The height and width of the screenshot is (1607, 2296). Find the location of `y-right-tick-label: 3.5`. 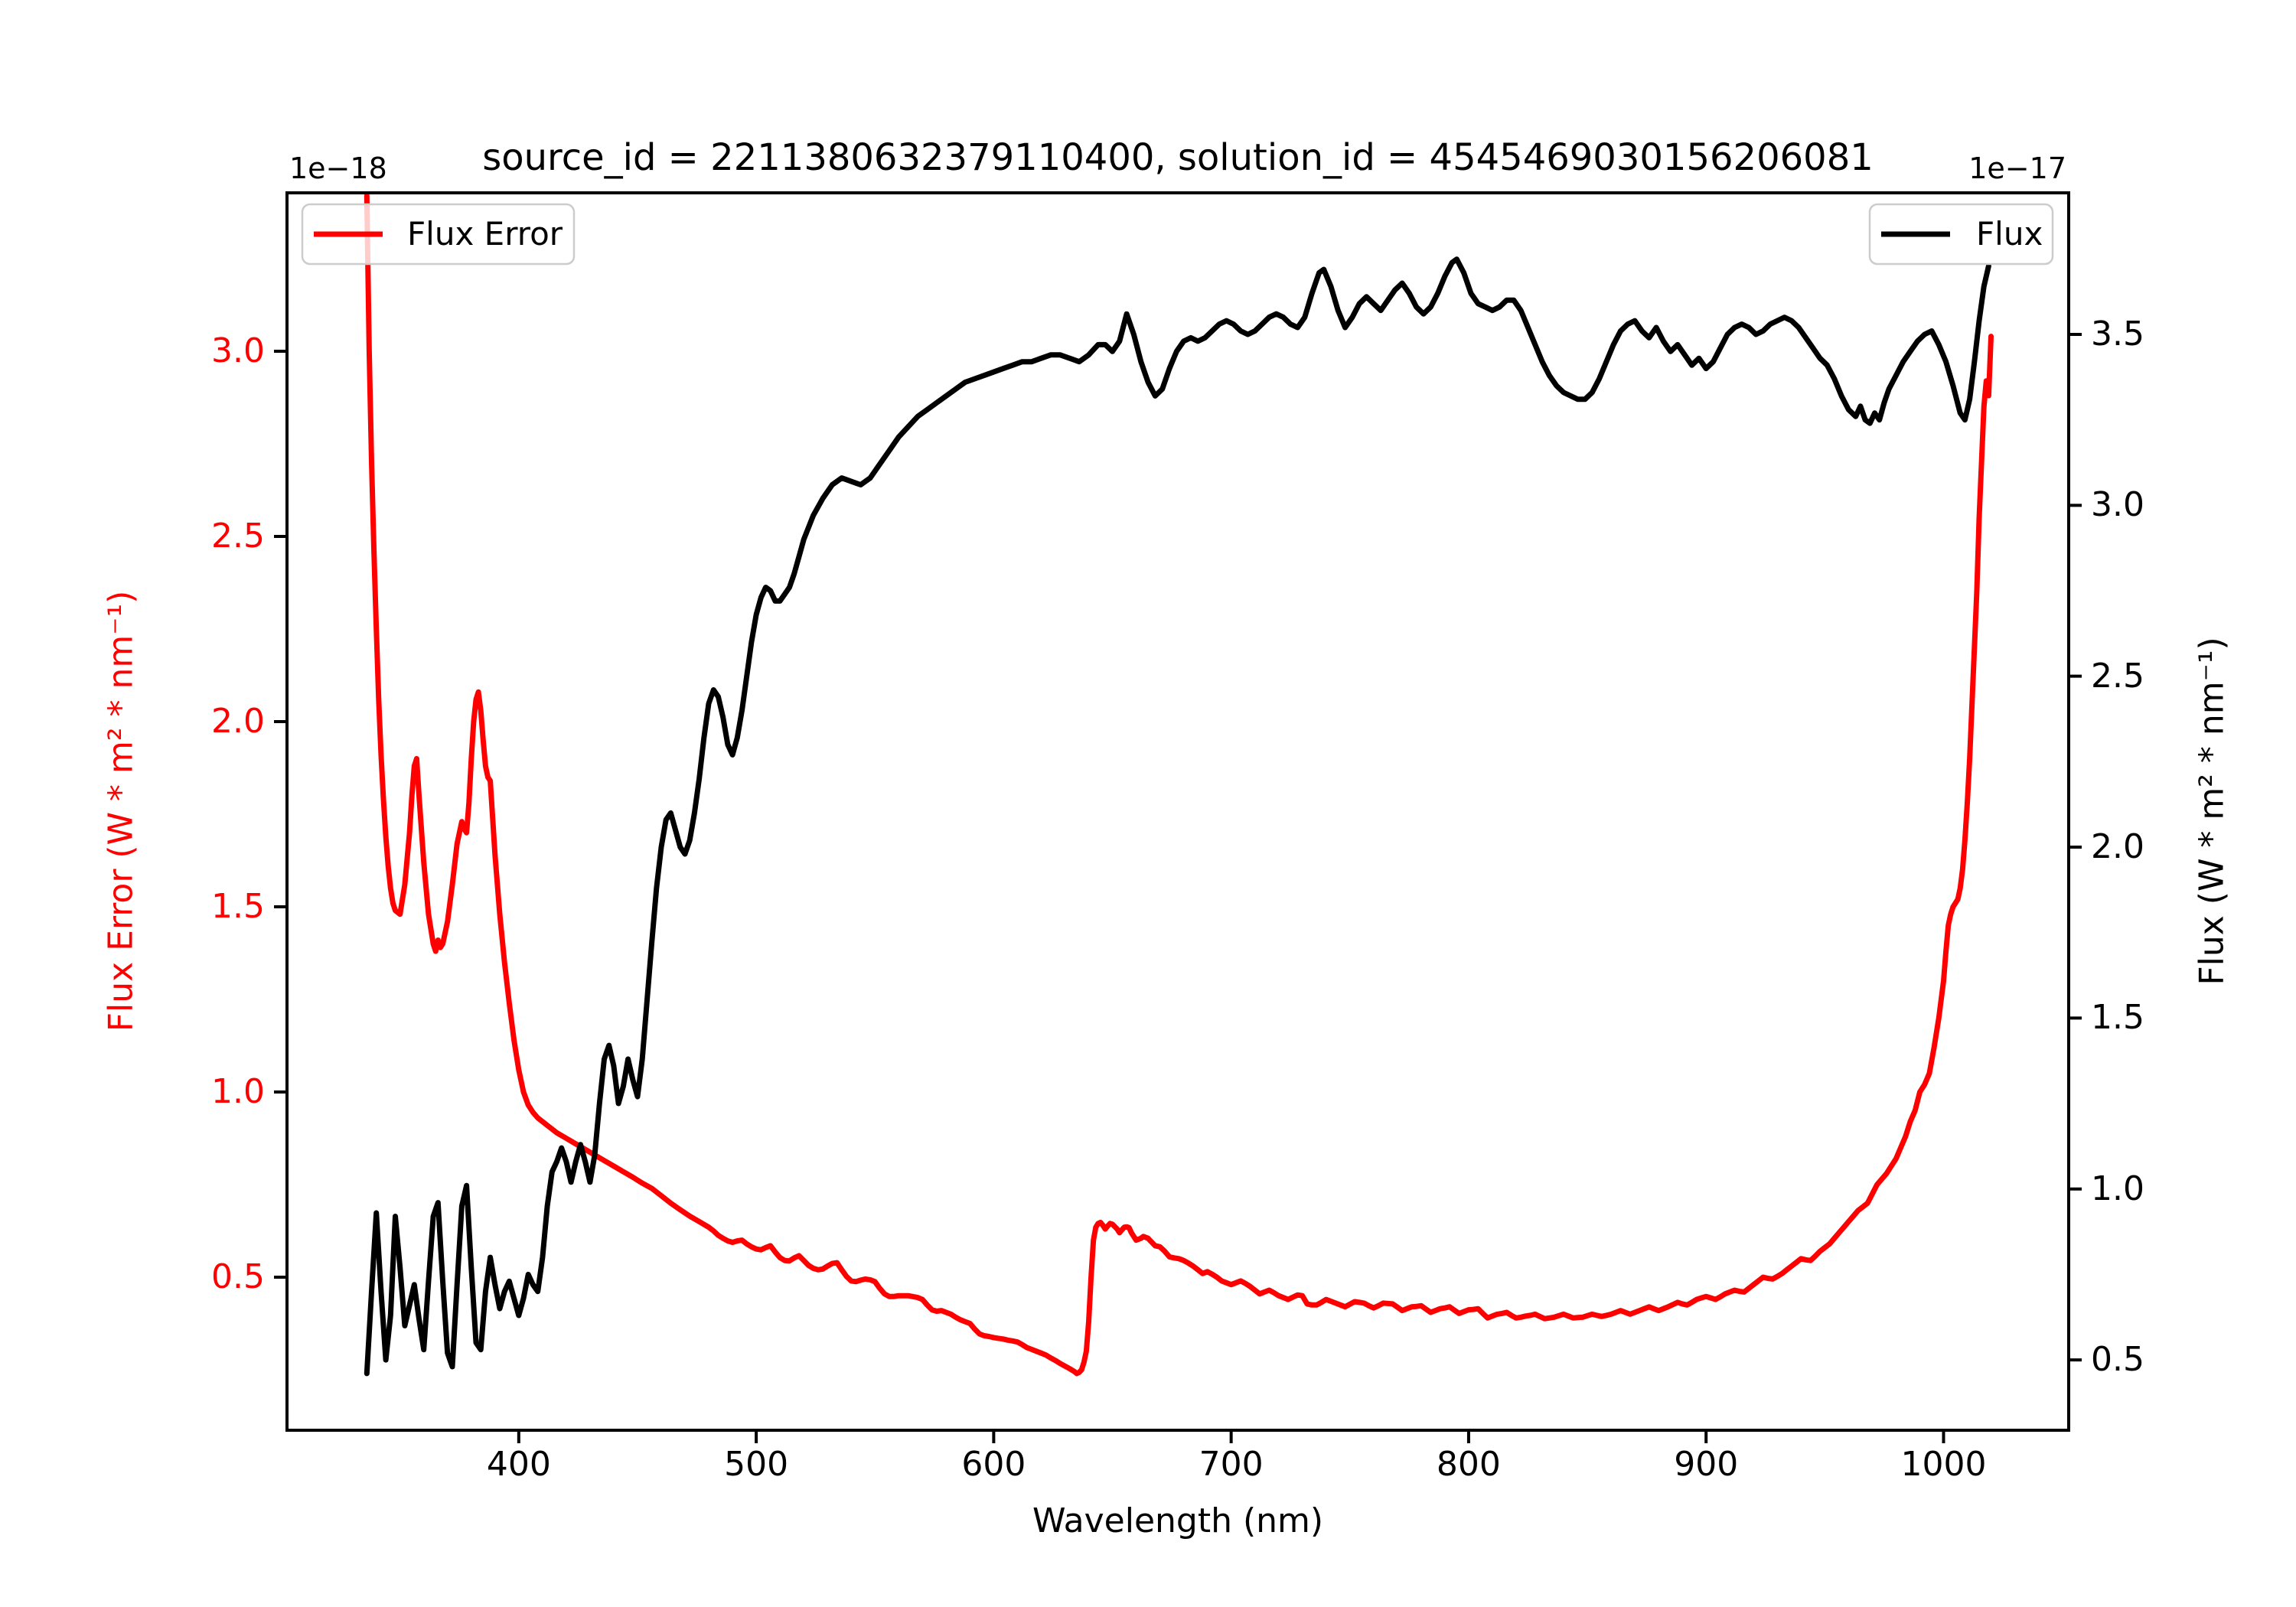

y-right-tick-label: 3.5 is located at coordinates (2117, 334).